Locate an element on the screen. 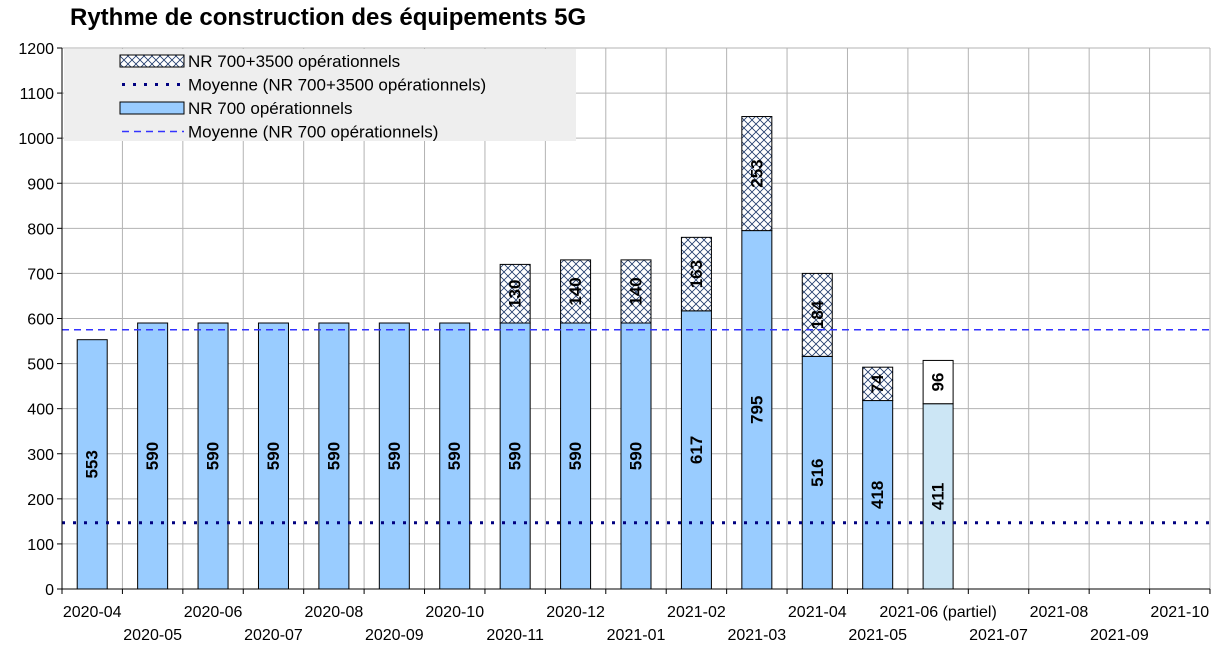  x-tick-label: 2021-06 (partiel) is located at coordinates (937, 612).